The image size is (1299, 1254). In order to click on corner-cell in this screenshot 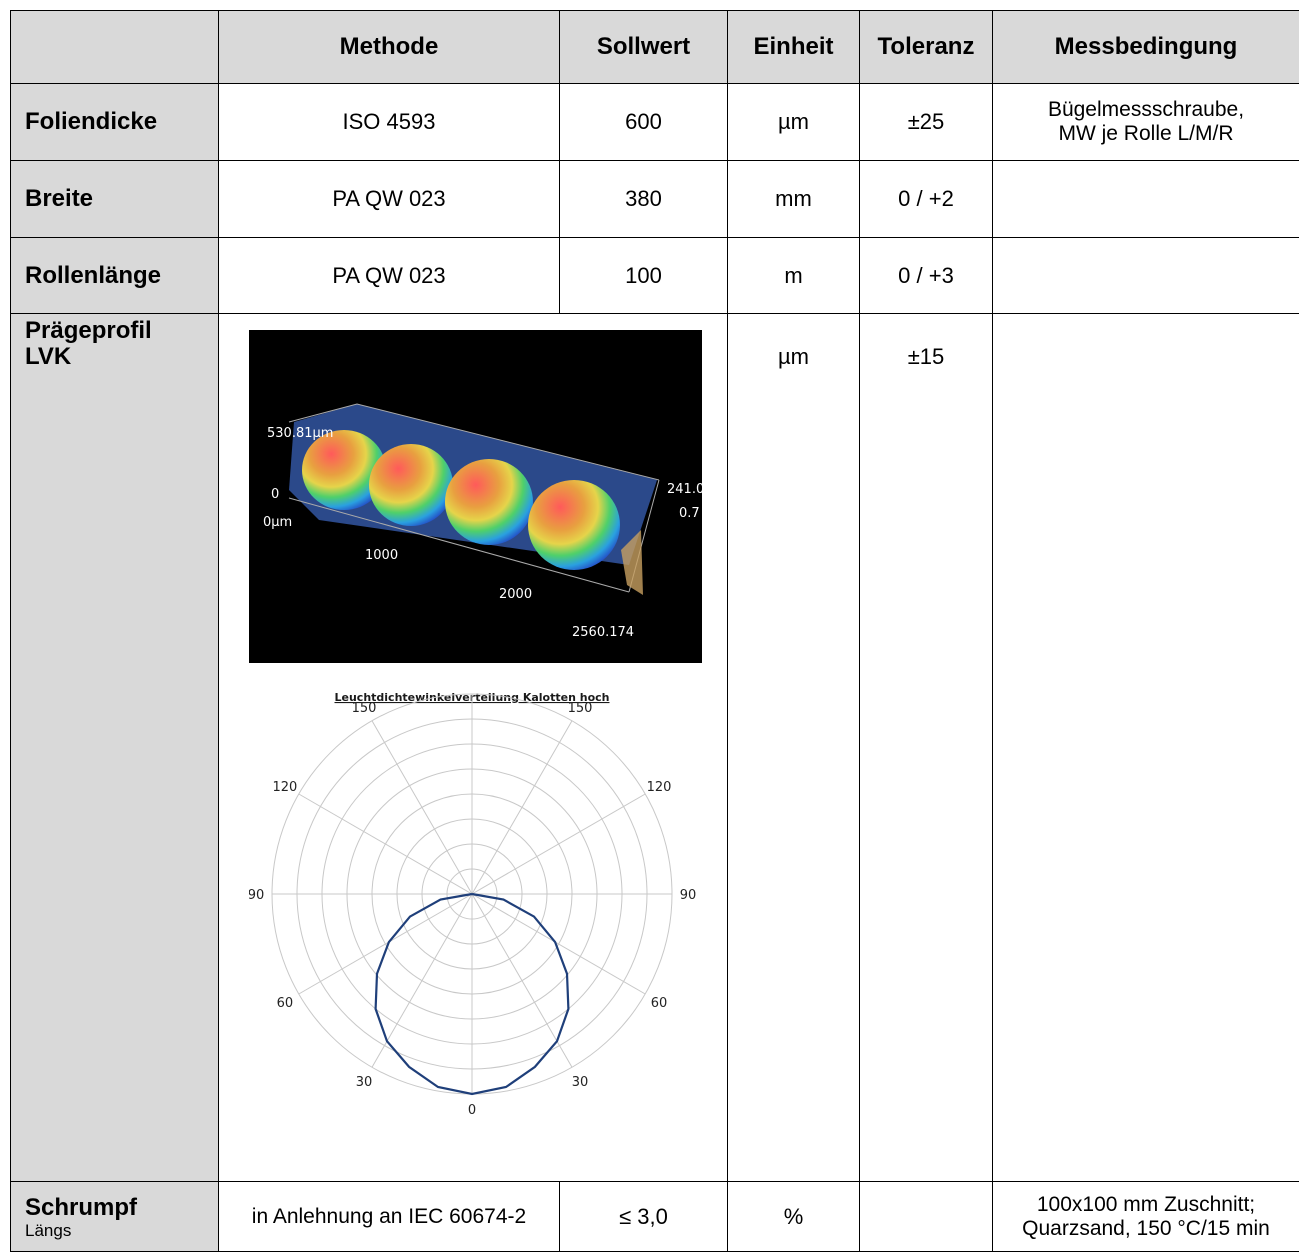, I will do `click(114, 47)`.